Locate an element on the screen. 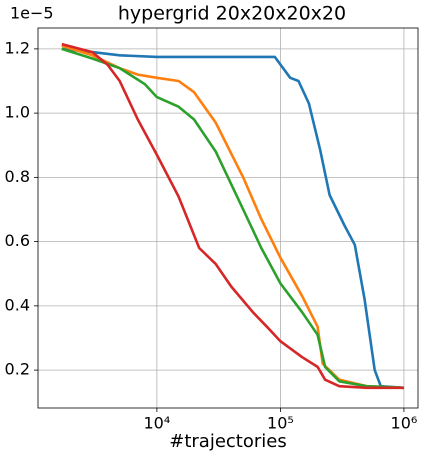 This screenshot has width=428, height=458. y-tick-label: 0.2 is located at coordinates (17, 369).